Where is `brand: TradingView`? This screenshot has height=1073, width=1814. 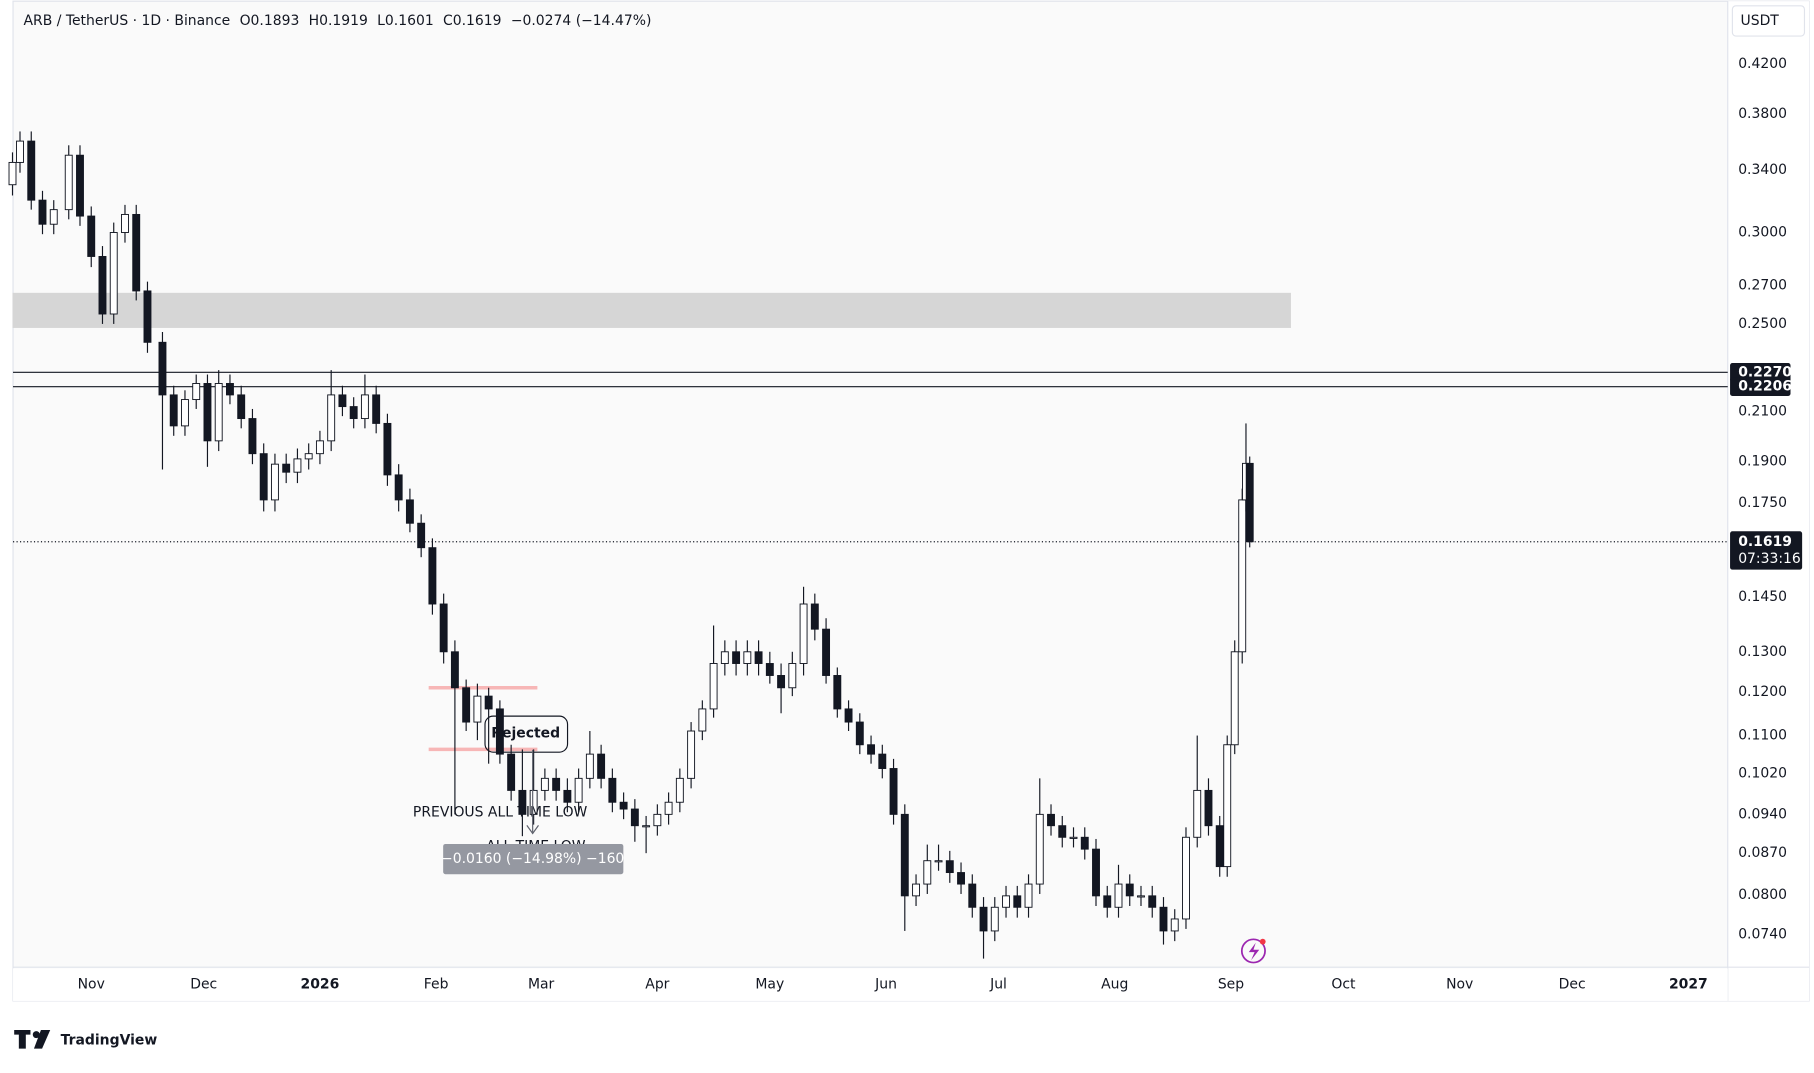
brand: TradingView is located at coordinates (86, 1039).